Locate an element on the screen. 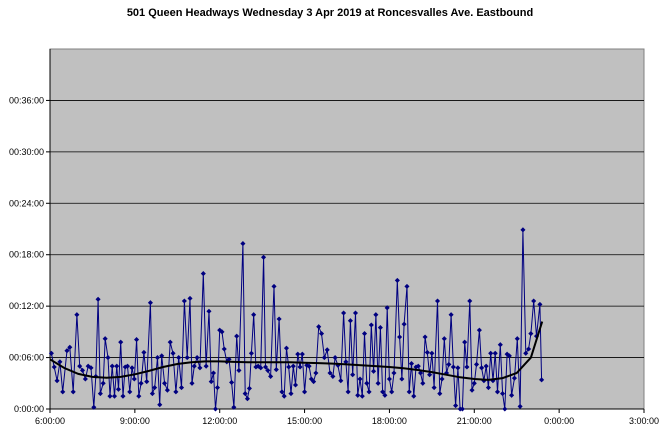  x-tick-label: 9:00:00 is located at coordinates (135, 421).